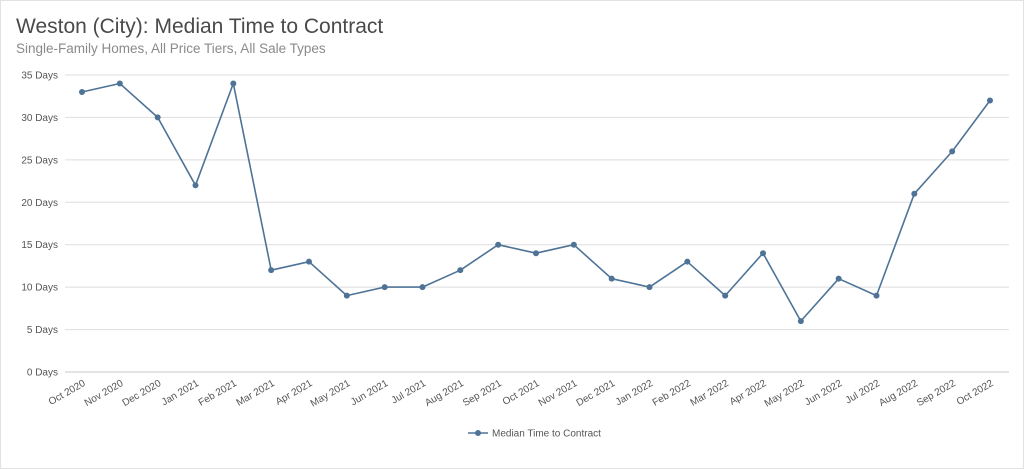 The width and height of the screenshot is (1024, 469). Describe the element at coordinates (42, 373) in the screenshot. I see `y-tick-label: 0 Days` at that location.